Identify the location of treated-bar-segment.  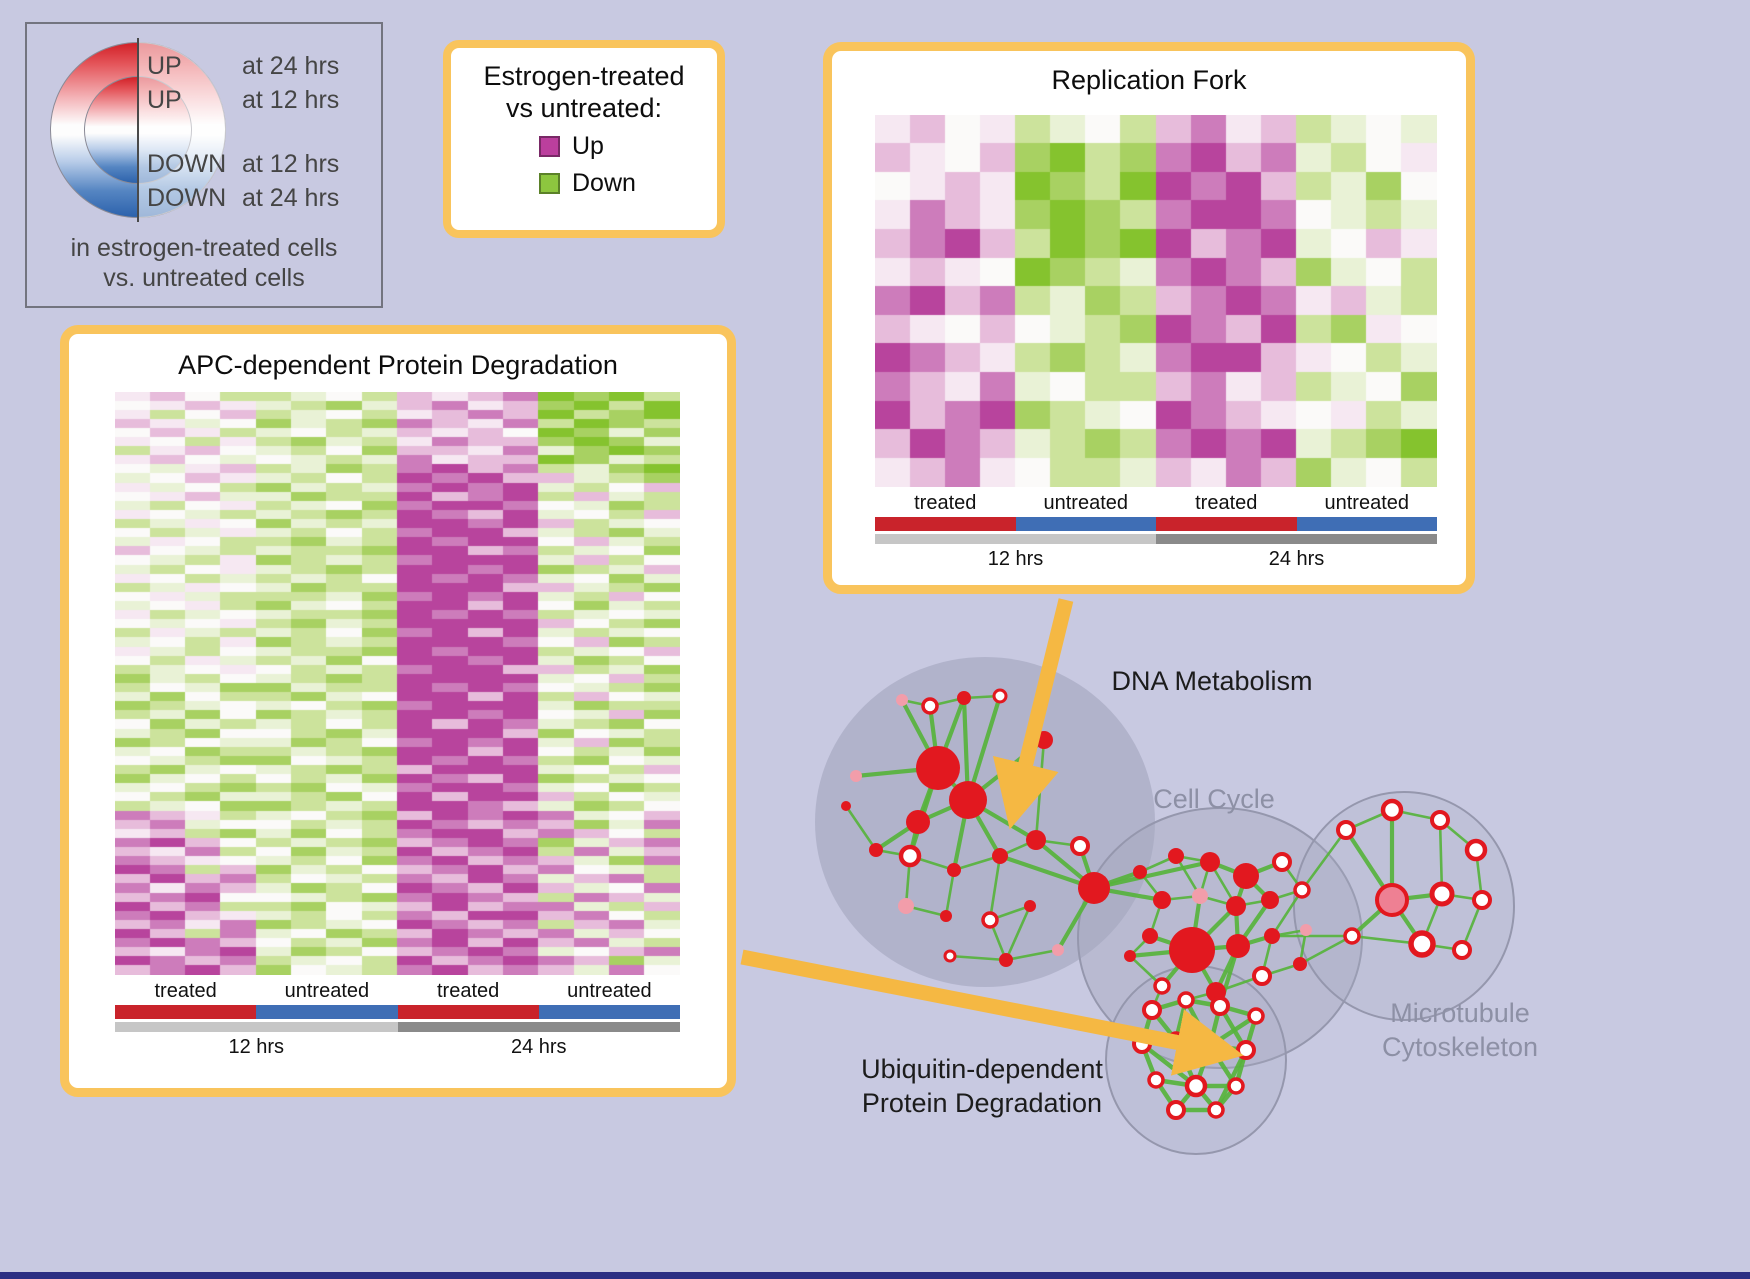
(1226, 524).